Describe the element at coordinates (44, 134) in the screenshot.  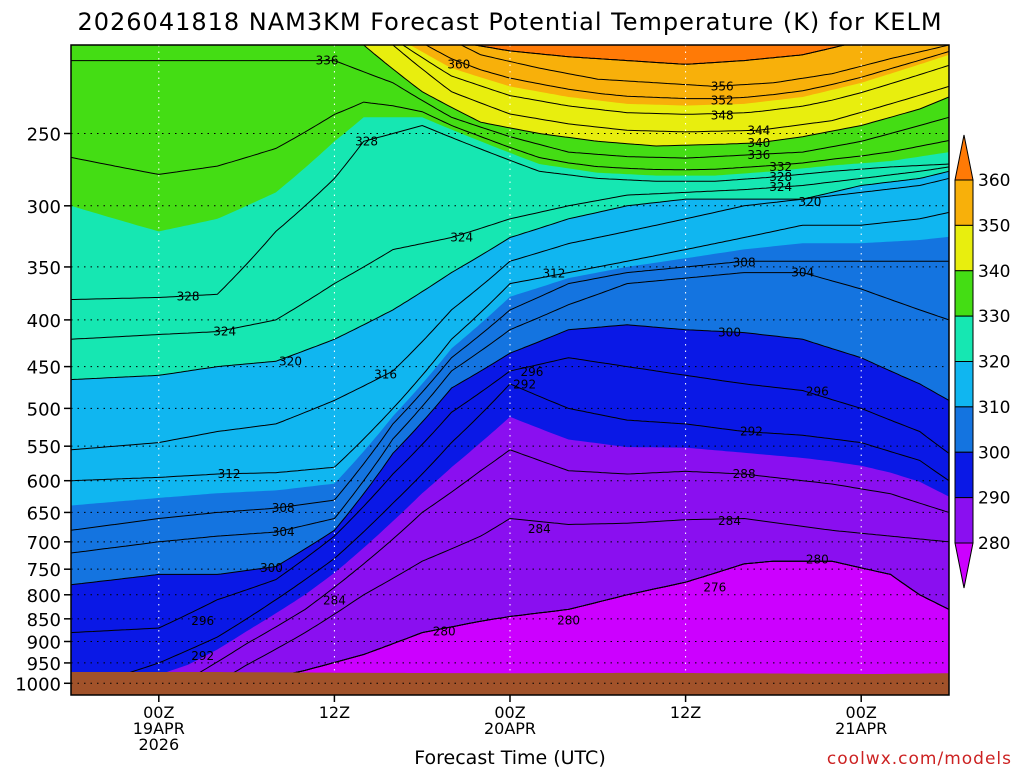
I see `y-tick-label: 250` at that location.